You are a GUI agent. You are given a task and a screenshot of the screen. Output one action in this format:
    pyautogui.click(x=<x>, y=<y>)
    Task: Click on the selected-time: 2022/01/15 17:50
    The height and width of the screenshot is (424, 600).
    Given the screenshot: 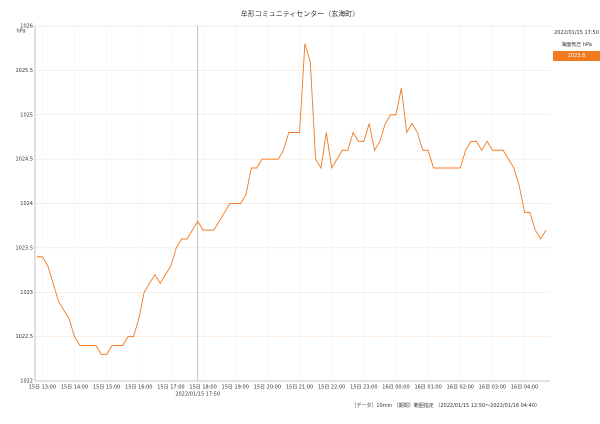 What is the action you would take?
    pyautogui.click(x=576, y=33)
    